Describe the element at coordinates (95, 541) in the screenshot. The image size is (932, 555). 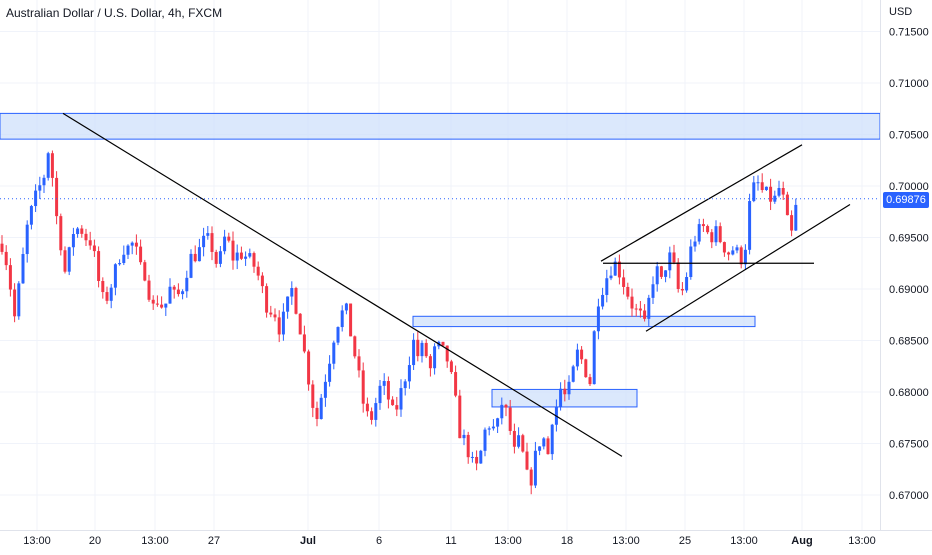
I see `x-tick-label: 20` at that location.